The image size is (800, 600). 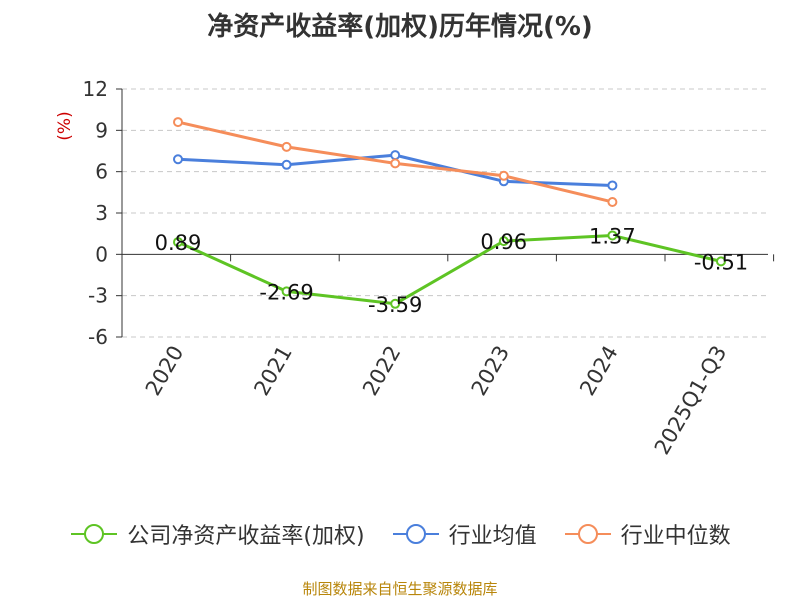 What do you see at coordinates (98, 337) in the screenshot?
I see `y-tick-label: -6` at bounding box center [98, 337].